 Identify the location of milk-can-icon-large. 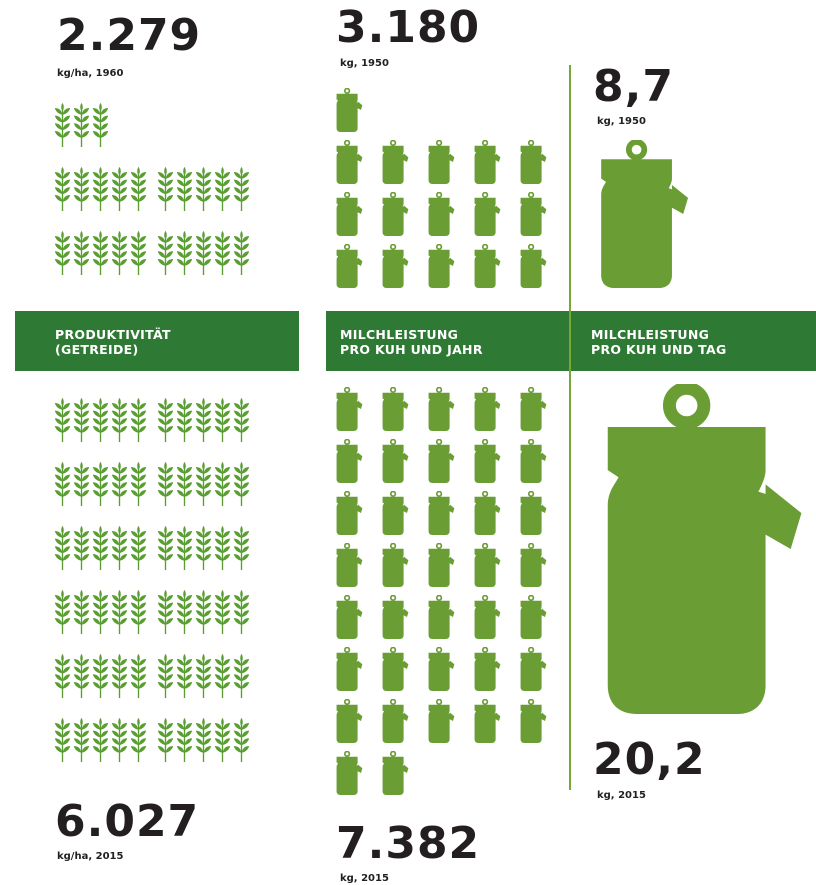
(701, 549).